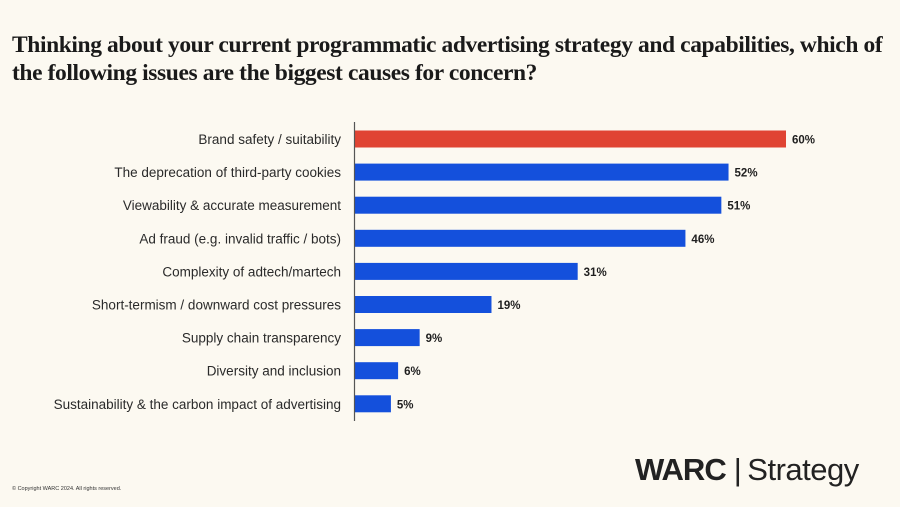  What do you see at coordinates (738, 207) in the screenshot?
I see `data-label: 51%` at bounding box center [738, 207].